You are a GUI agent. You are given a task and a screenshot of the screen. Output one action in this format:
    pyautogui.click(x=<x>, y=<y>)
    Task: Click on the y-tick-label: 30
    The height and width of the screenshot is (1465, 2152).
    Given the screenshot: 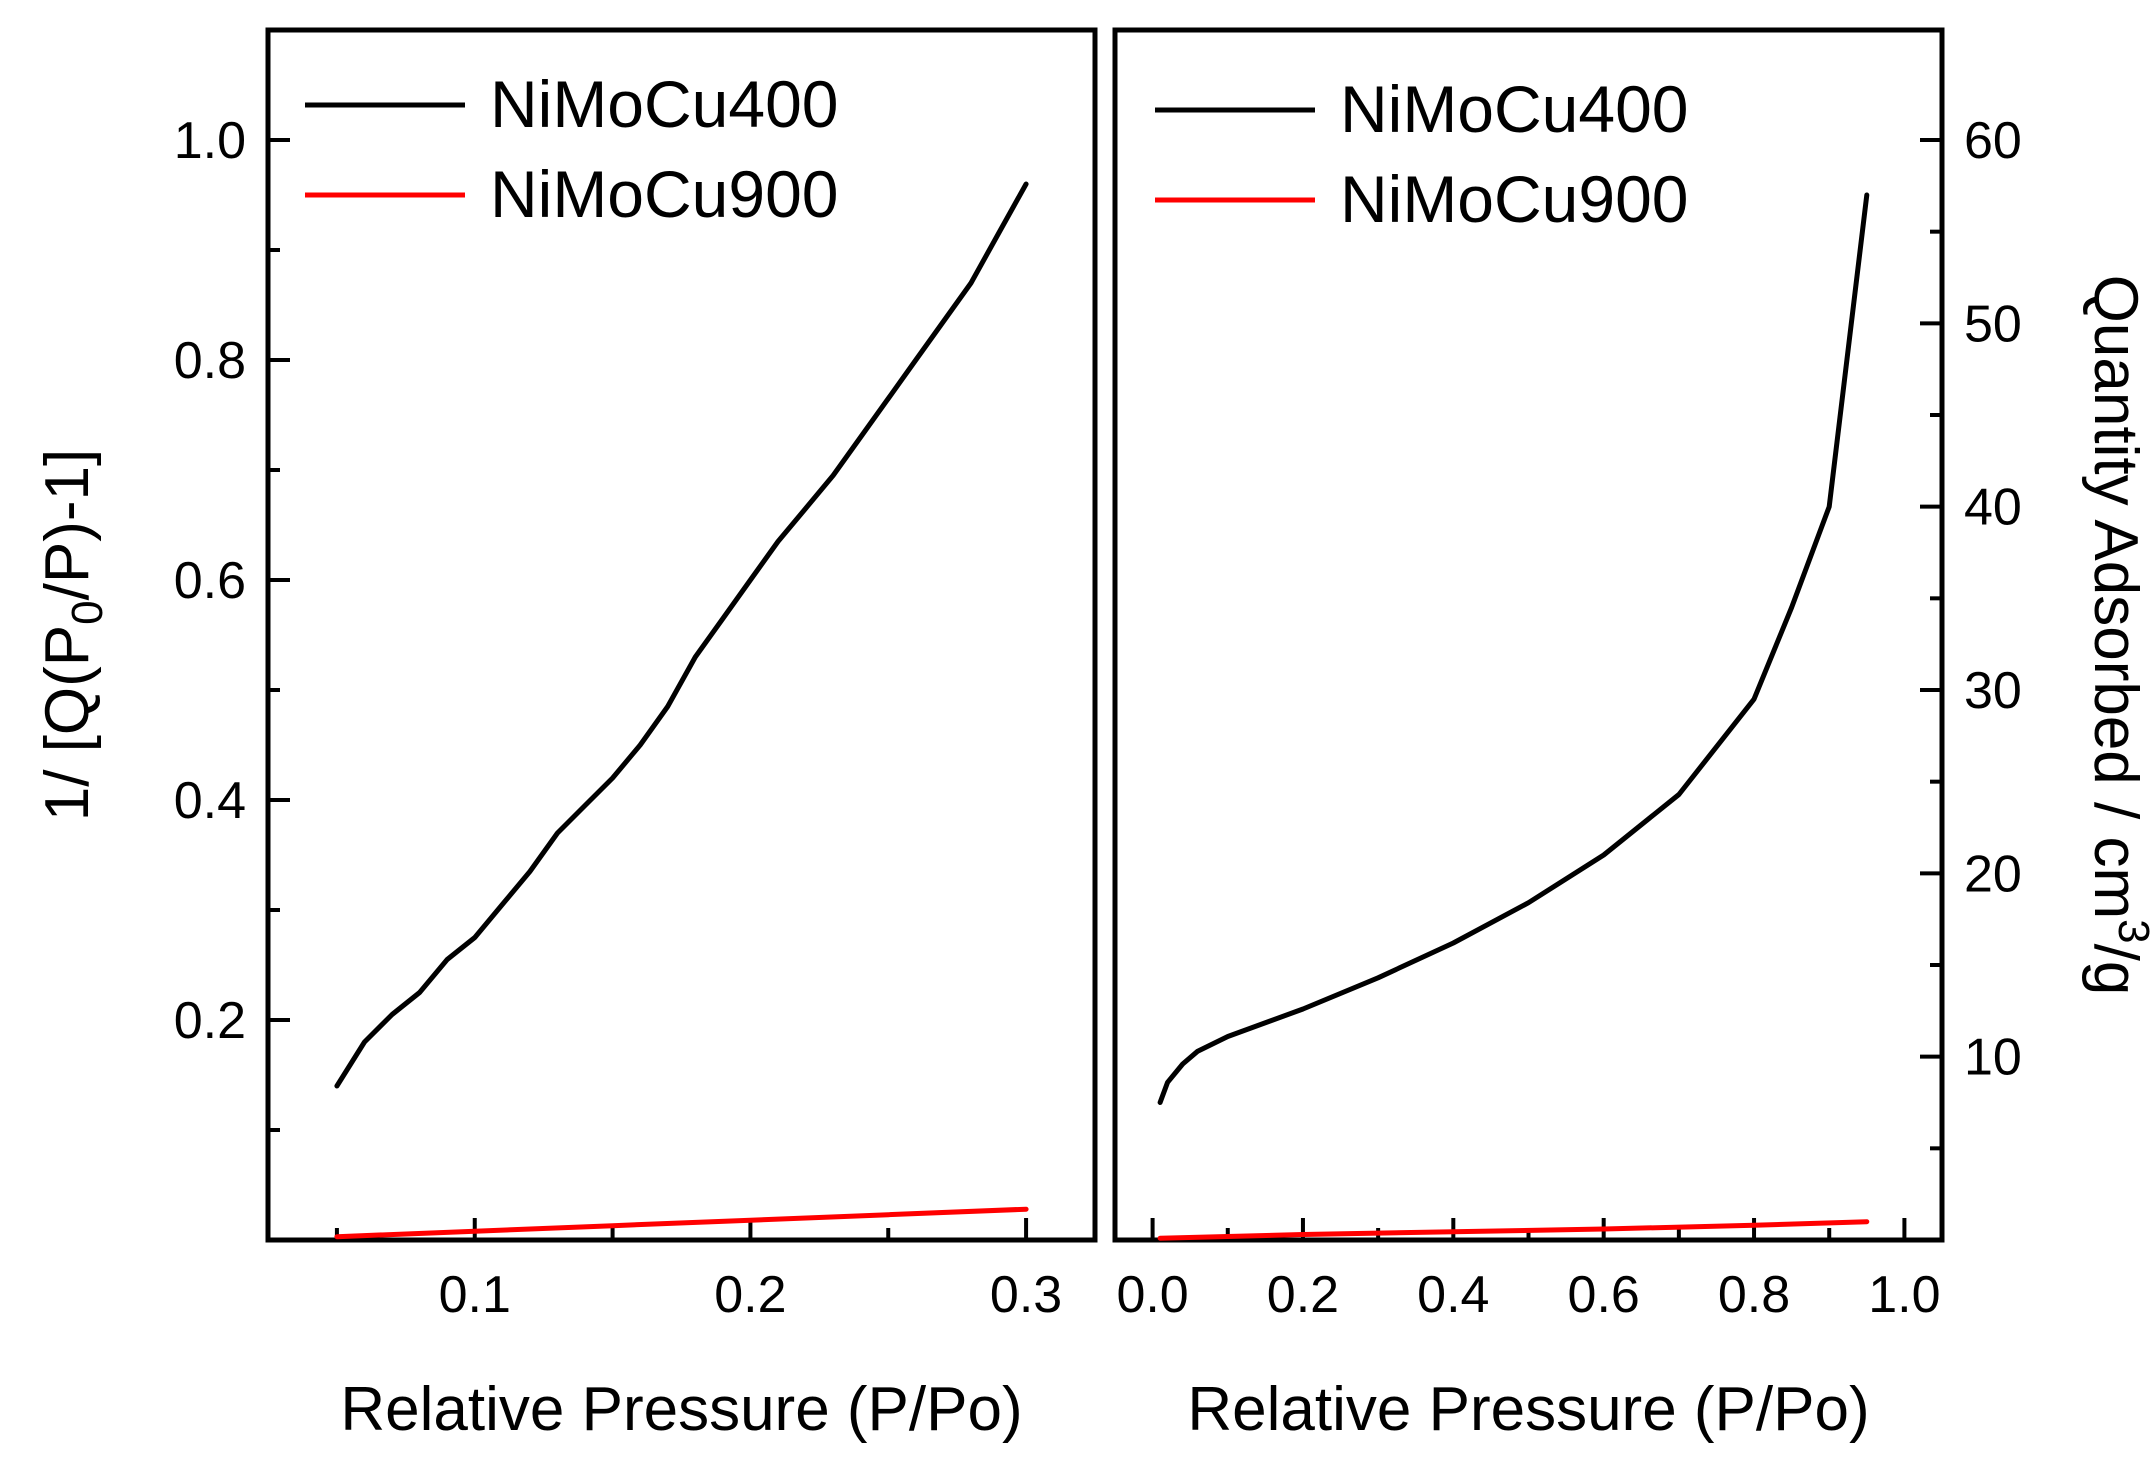 What is the action you would take?
    pyautogui.click(x=1993, y=691)
    